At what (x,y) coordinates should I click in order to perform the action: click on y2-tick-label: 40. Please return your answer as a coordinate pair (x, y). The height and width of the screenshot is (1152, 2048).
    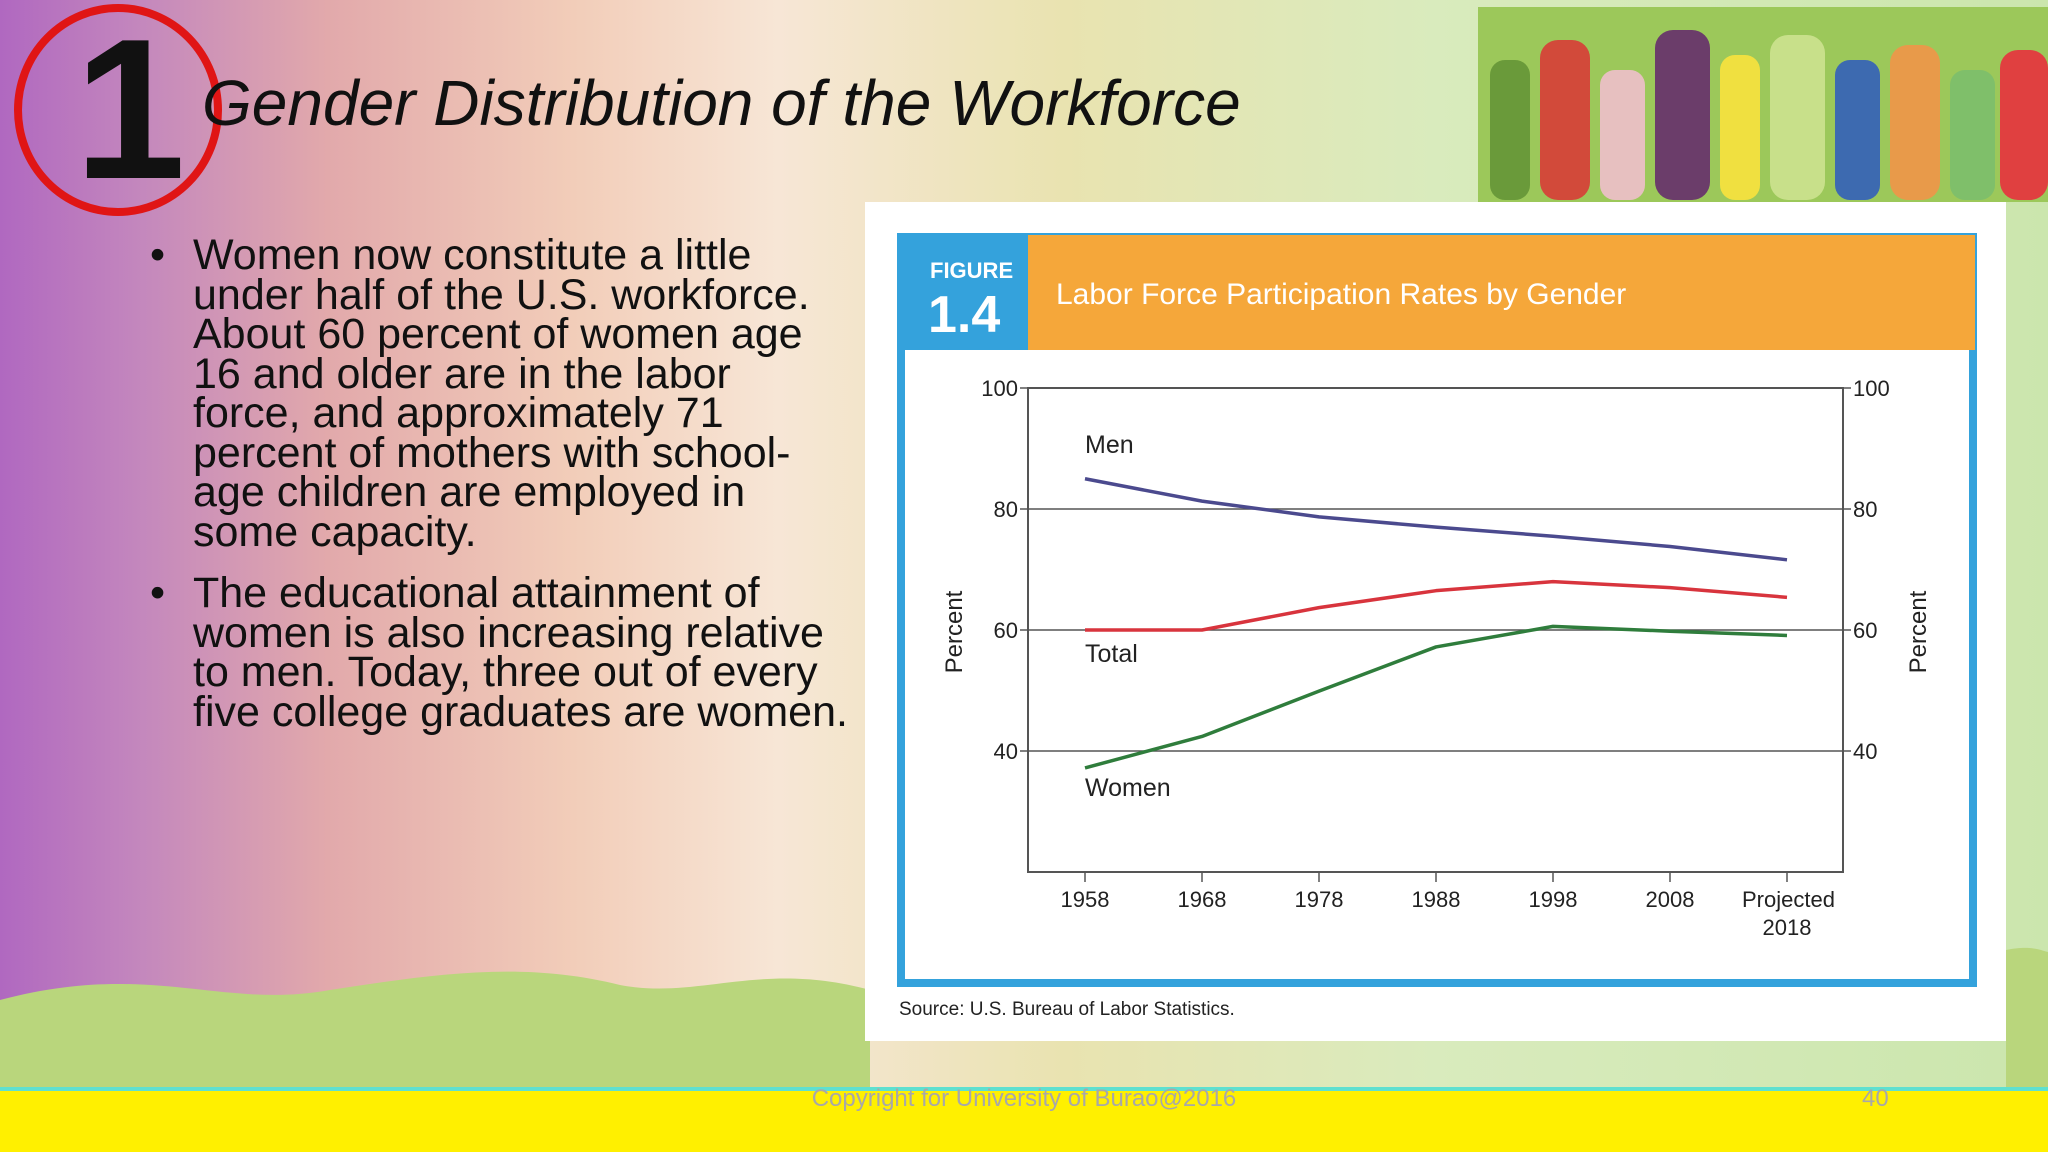
    Looking at the image, I should click on (1865, 751).